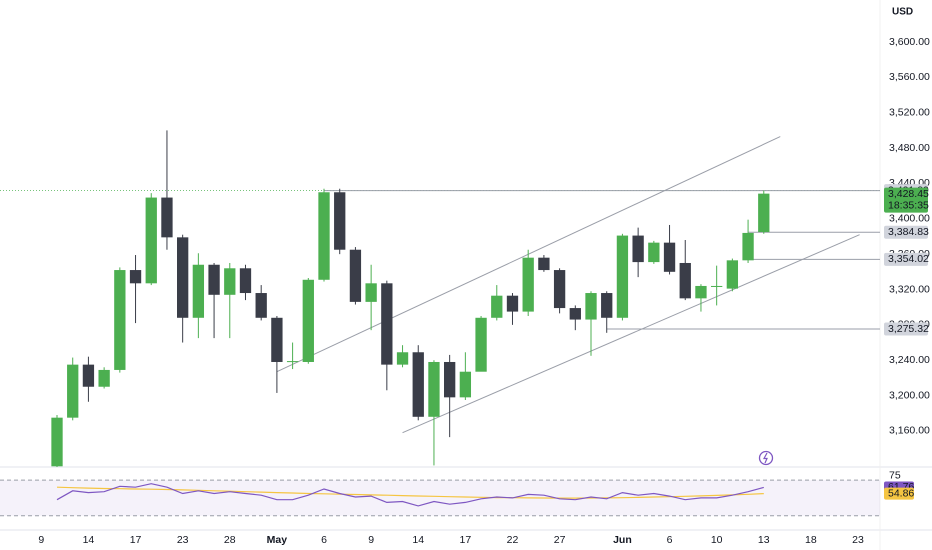 The image size is (932, 550). I want to click on rsi-band, so click(440, 498).